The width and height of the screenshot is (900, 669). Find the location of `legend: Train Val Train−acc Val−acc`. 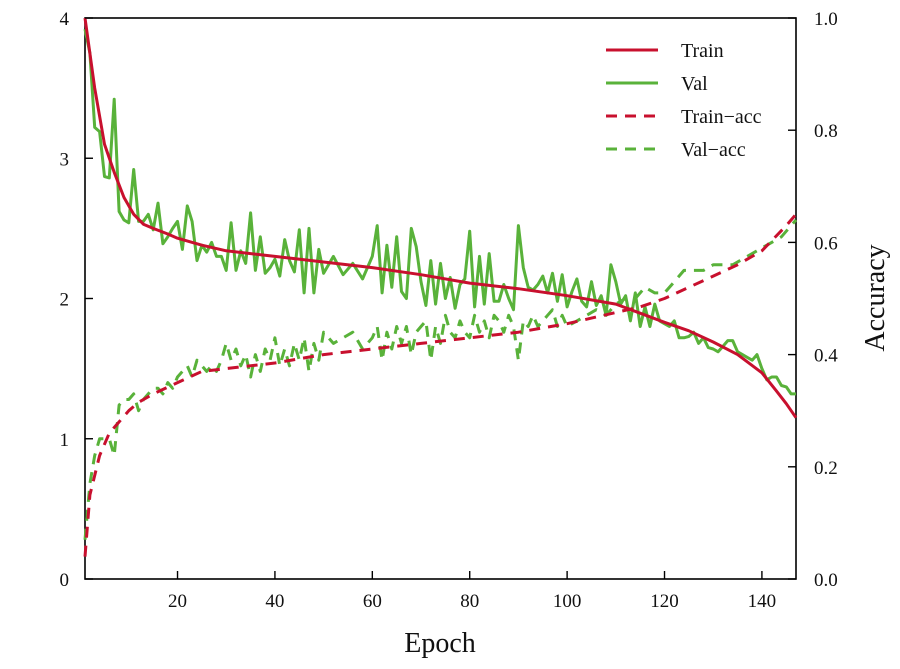

legend: Train Val Train−acc Val−acc is located at coordinates (684, 100).